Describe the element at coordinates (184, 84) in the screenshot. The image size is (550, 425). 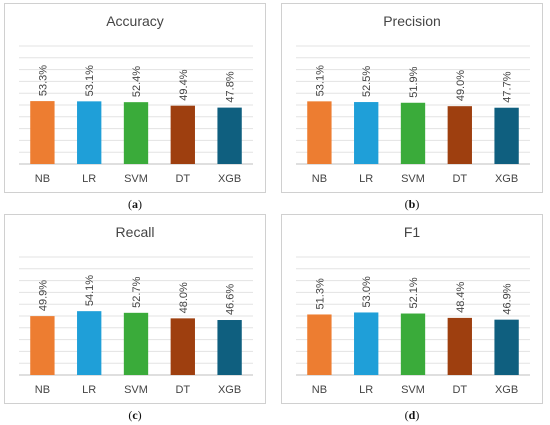
I see `data-label: 49.4%` at that location.